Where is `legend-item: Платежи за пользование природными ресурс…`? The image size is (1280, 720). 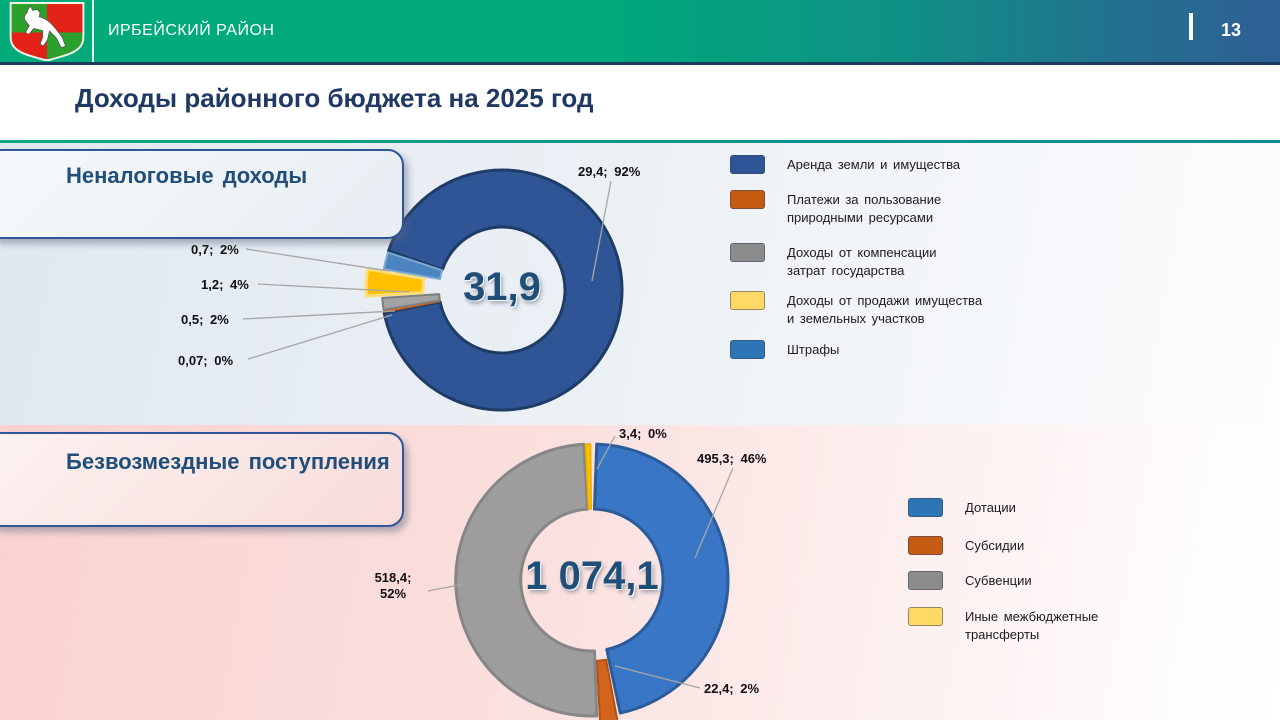 legend-item: Платежи за пользование природными ресурс… is located at coordinates (835, 208).